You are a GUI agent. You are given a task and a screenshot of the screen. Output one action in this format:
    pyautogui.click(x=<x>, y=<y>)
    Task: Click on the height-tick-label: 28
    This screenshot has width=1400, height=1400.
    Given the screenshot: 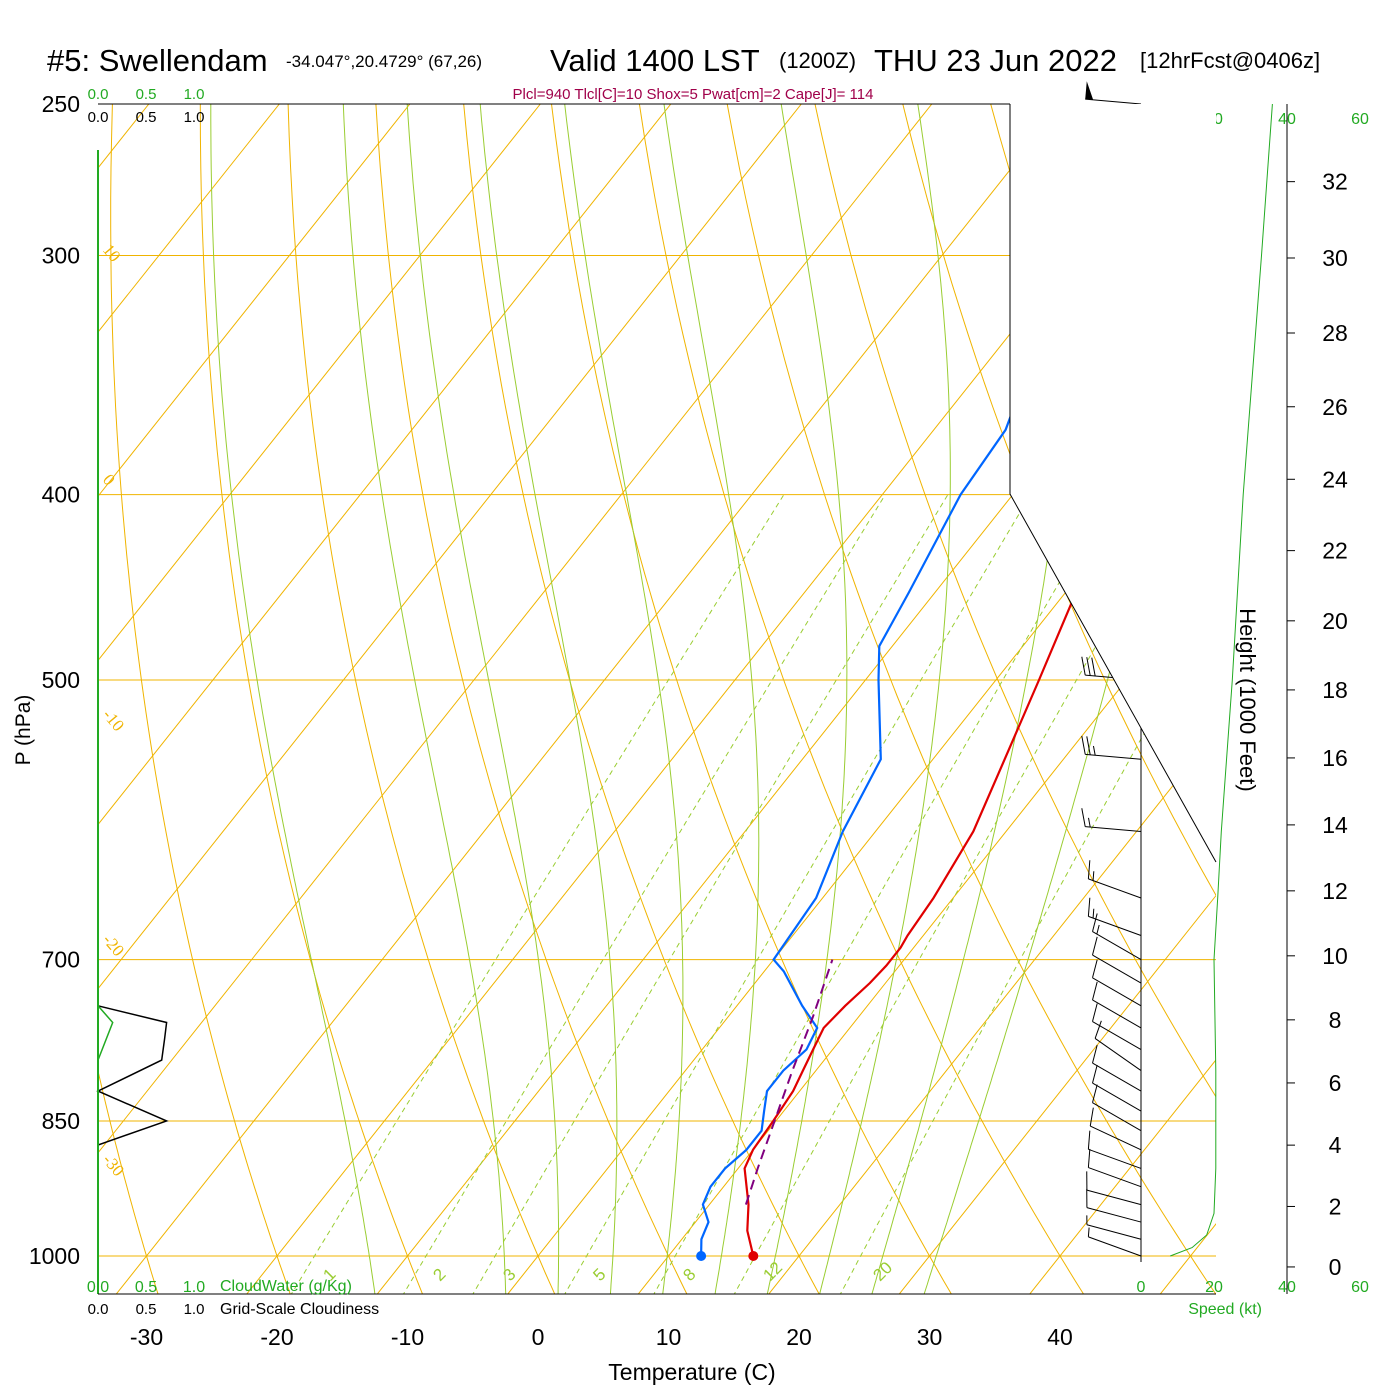 What is the action you would take?
    pyautogui.click(x=1335, y=333)
    